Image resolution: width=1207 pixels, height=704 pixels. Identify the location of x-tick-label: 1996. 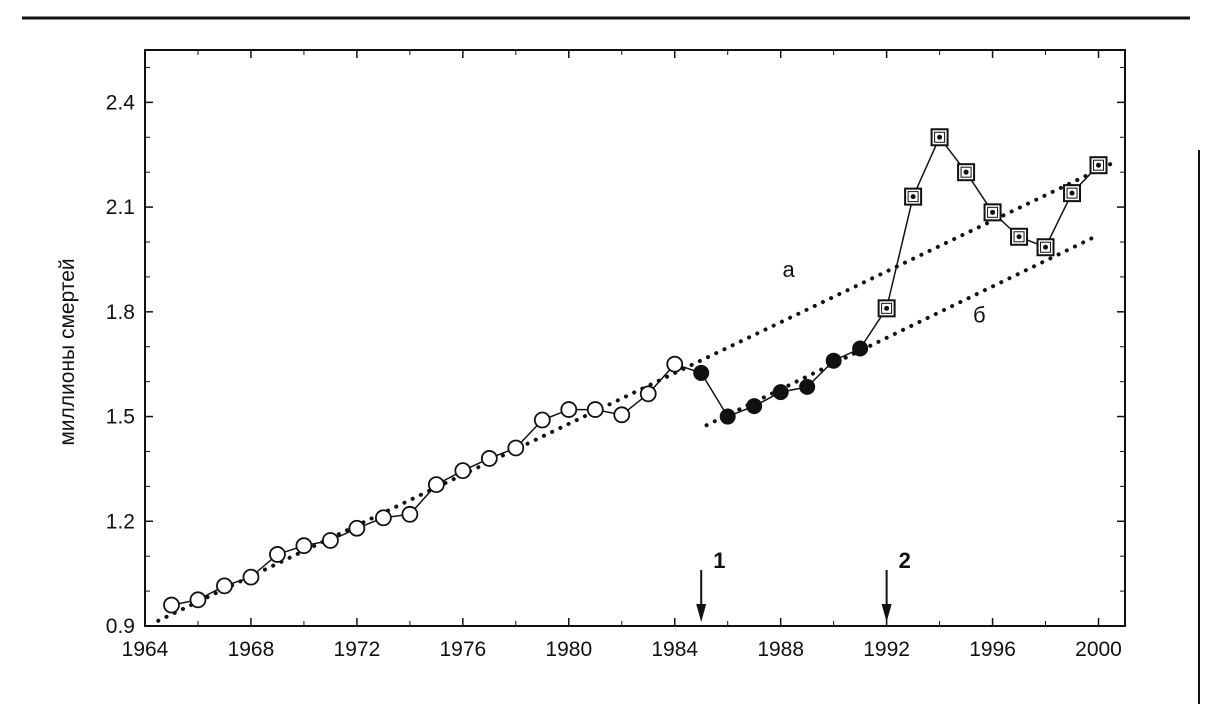
(992, 649).